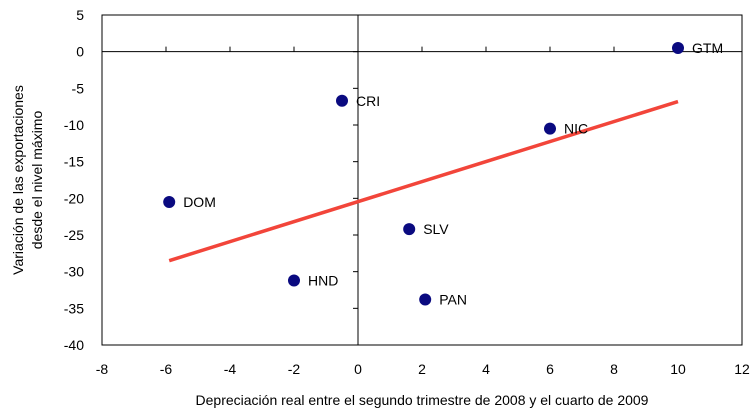  Describe the element at coordinates (323, 280) in the screenshot. I see `point-label-hnd: HND` at that location.